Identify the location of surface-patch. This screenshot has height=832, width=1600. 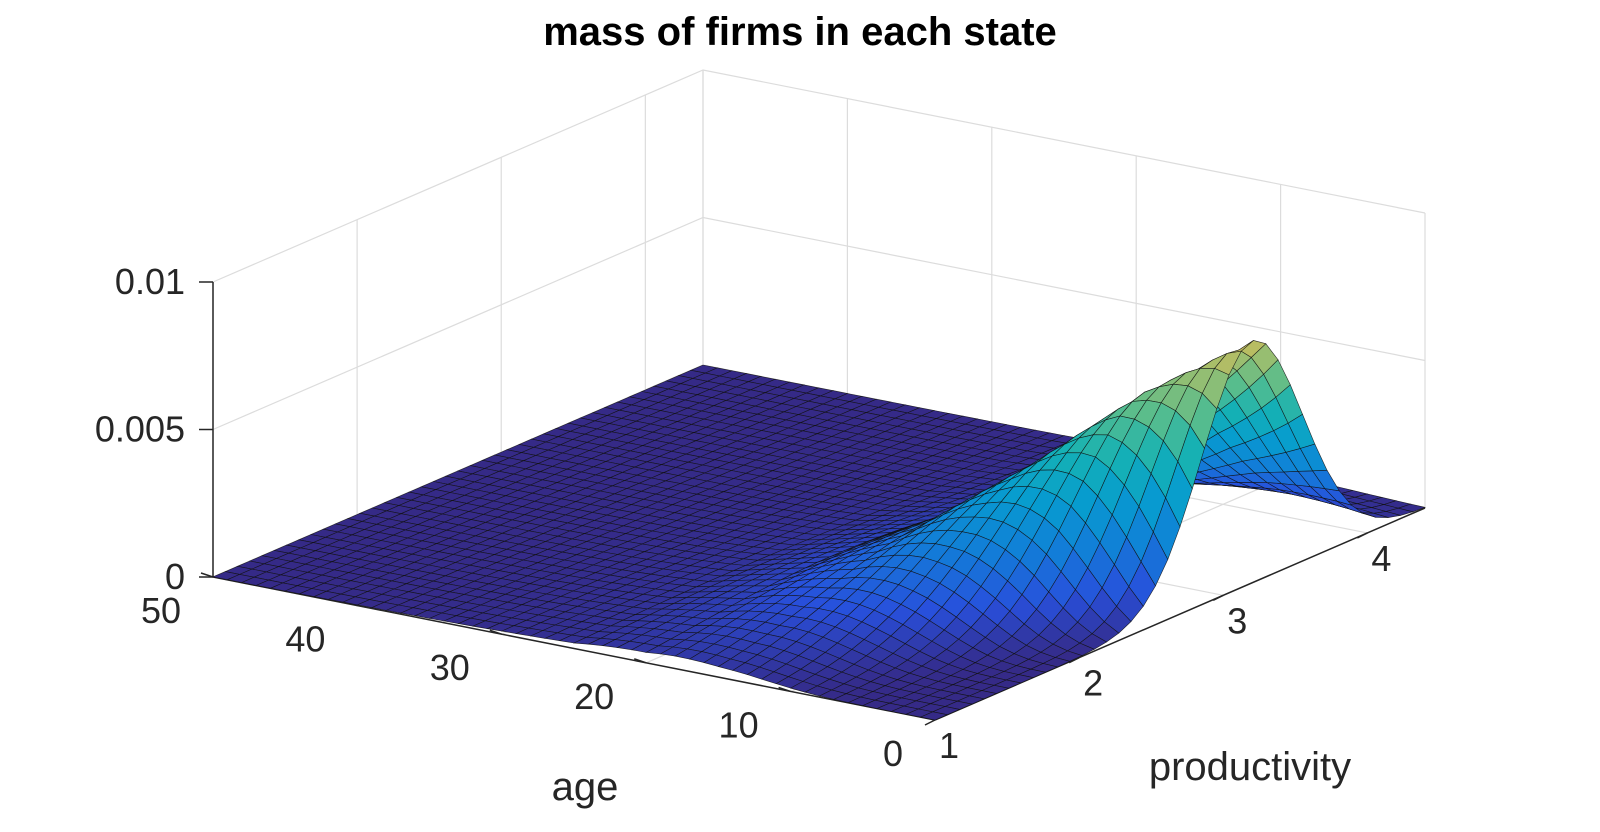
(934, 716).